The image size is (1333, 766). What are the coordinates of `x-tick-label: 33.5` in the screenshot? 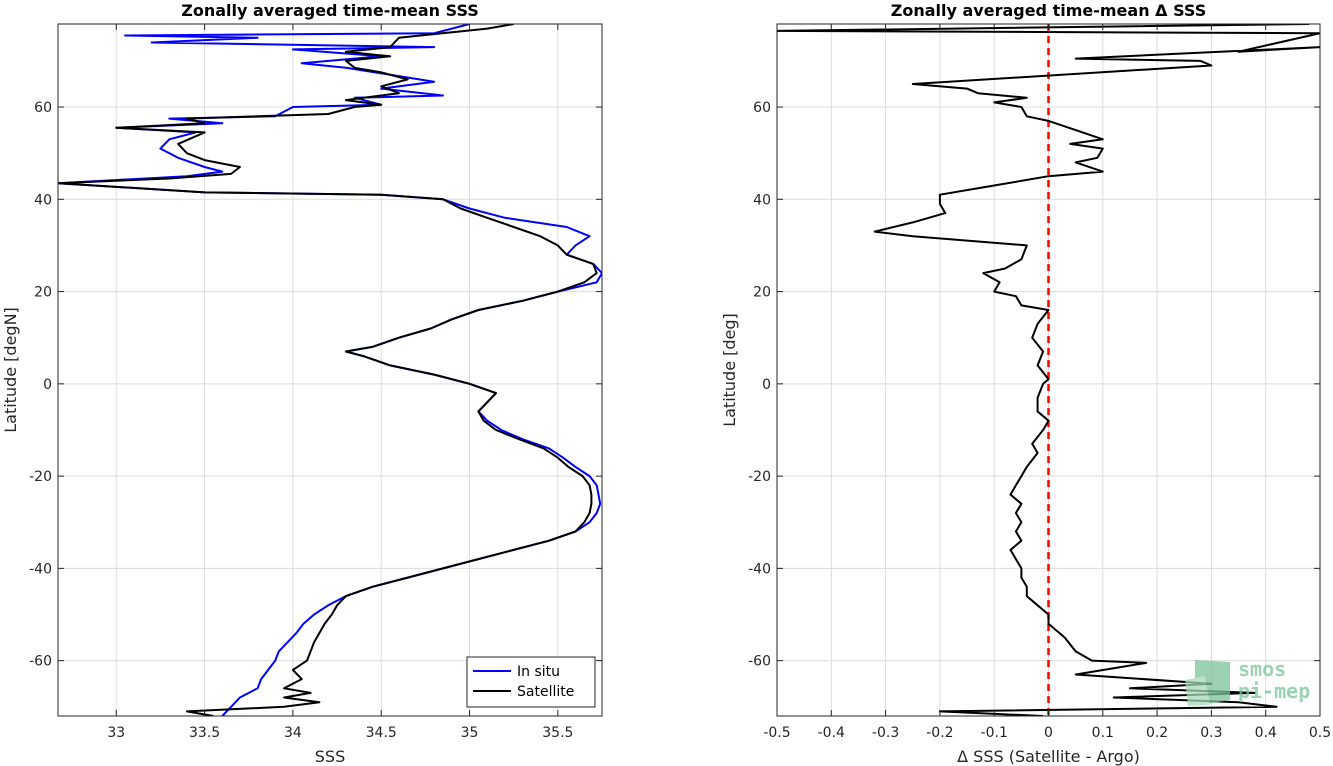 It's located at (204, 733).